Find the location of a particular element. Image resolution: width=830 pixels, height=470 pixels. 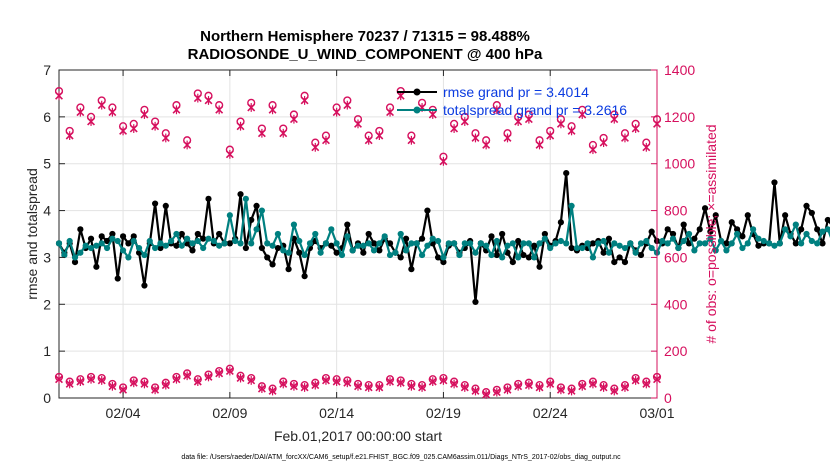

y-tick-label-left: 6 is located at coordinates (47, 117).